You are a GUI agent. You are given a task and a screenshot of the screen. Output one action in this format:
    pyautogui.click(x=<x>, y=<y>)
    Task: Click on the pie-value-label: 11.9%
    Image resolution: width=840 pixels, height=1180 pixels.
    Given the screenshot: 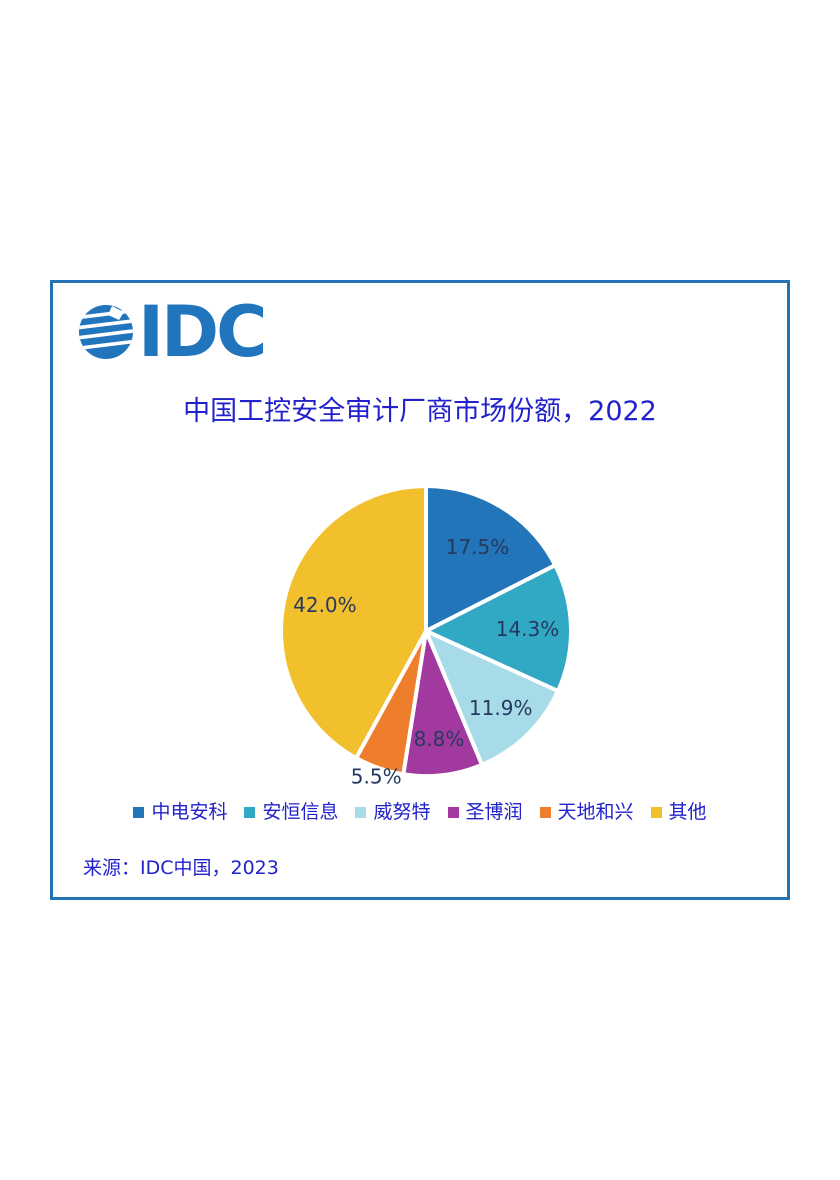 What is the action you would take?
    pyautogui.click(x=501, y=708)
    